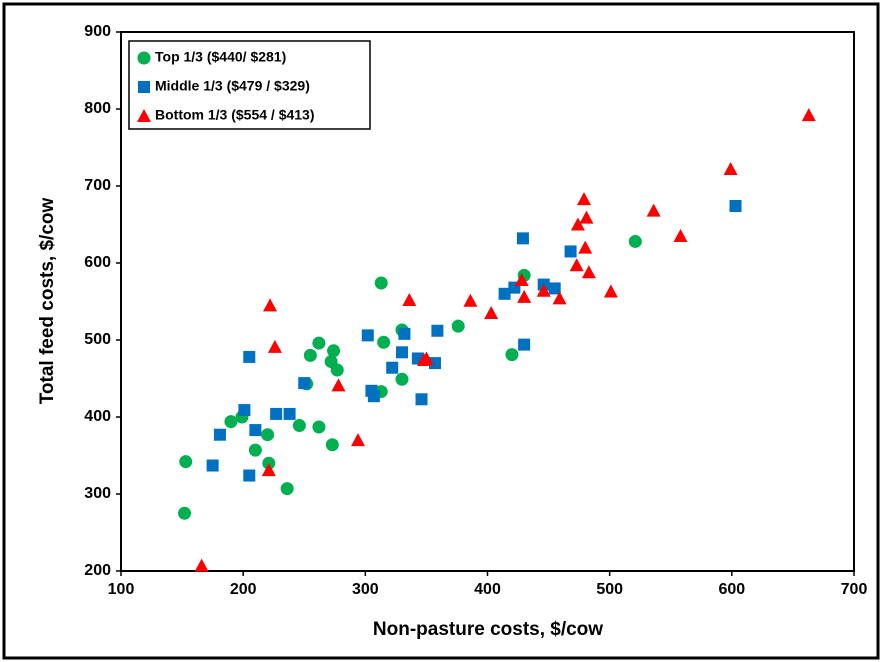  What do you see at coordinates (609, 589) in the screenshot?
I see `x-tick-label: 500` at bounding box center [609, 589].